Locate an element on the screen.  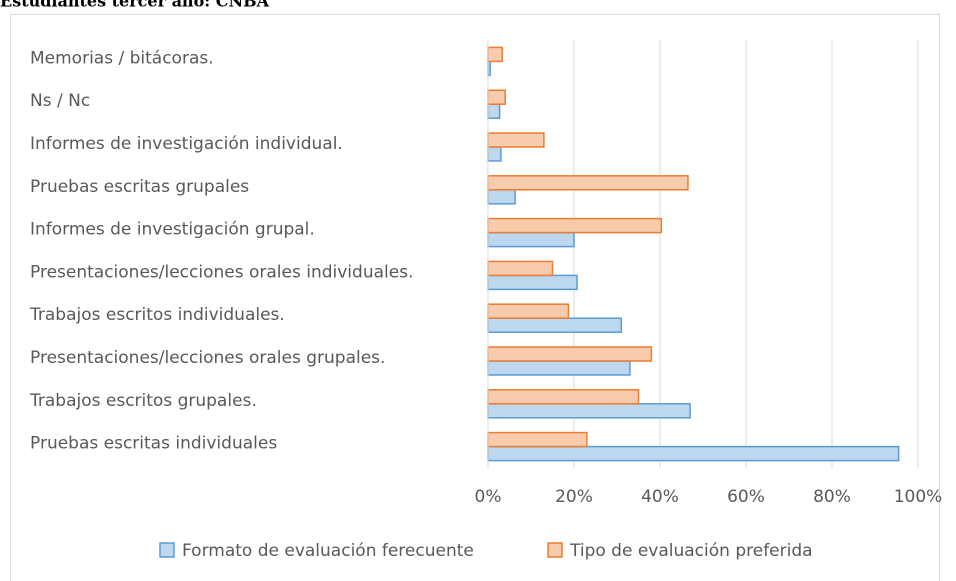
x-tick-label: 0% is located at coordinates (488, 497).